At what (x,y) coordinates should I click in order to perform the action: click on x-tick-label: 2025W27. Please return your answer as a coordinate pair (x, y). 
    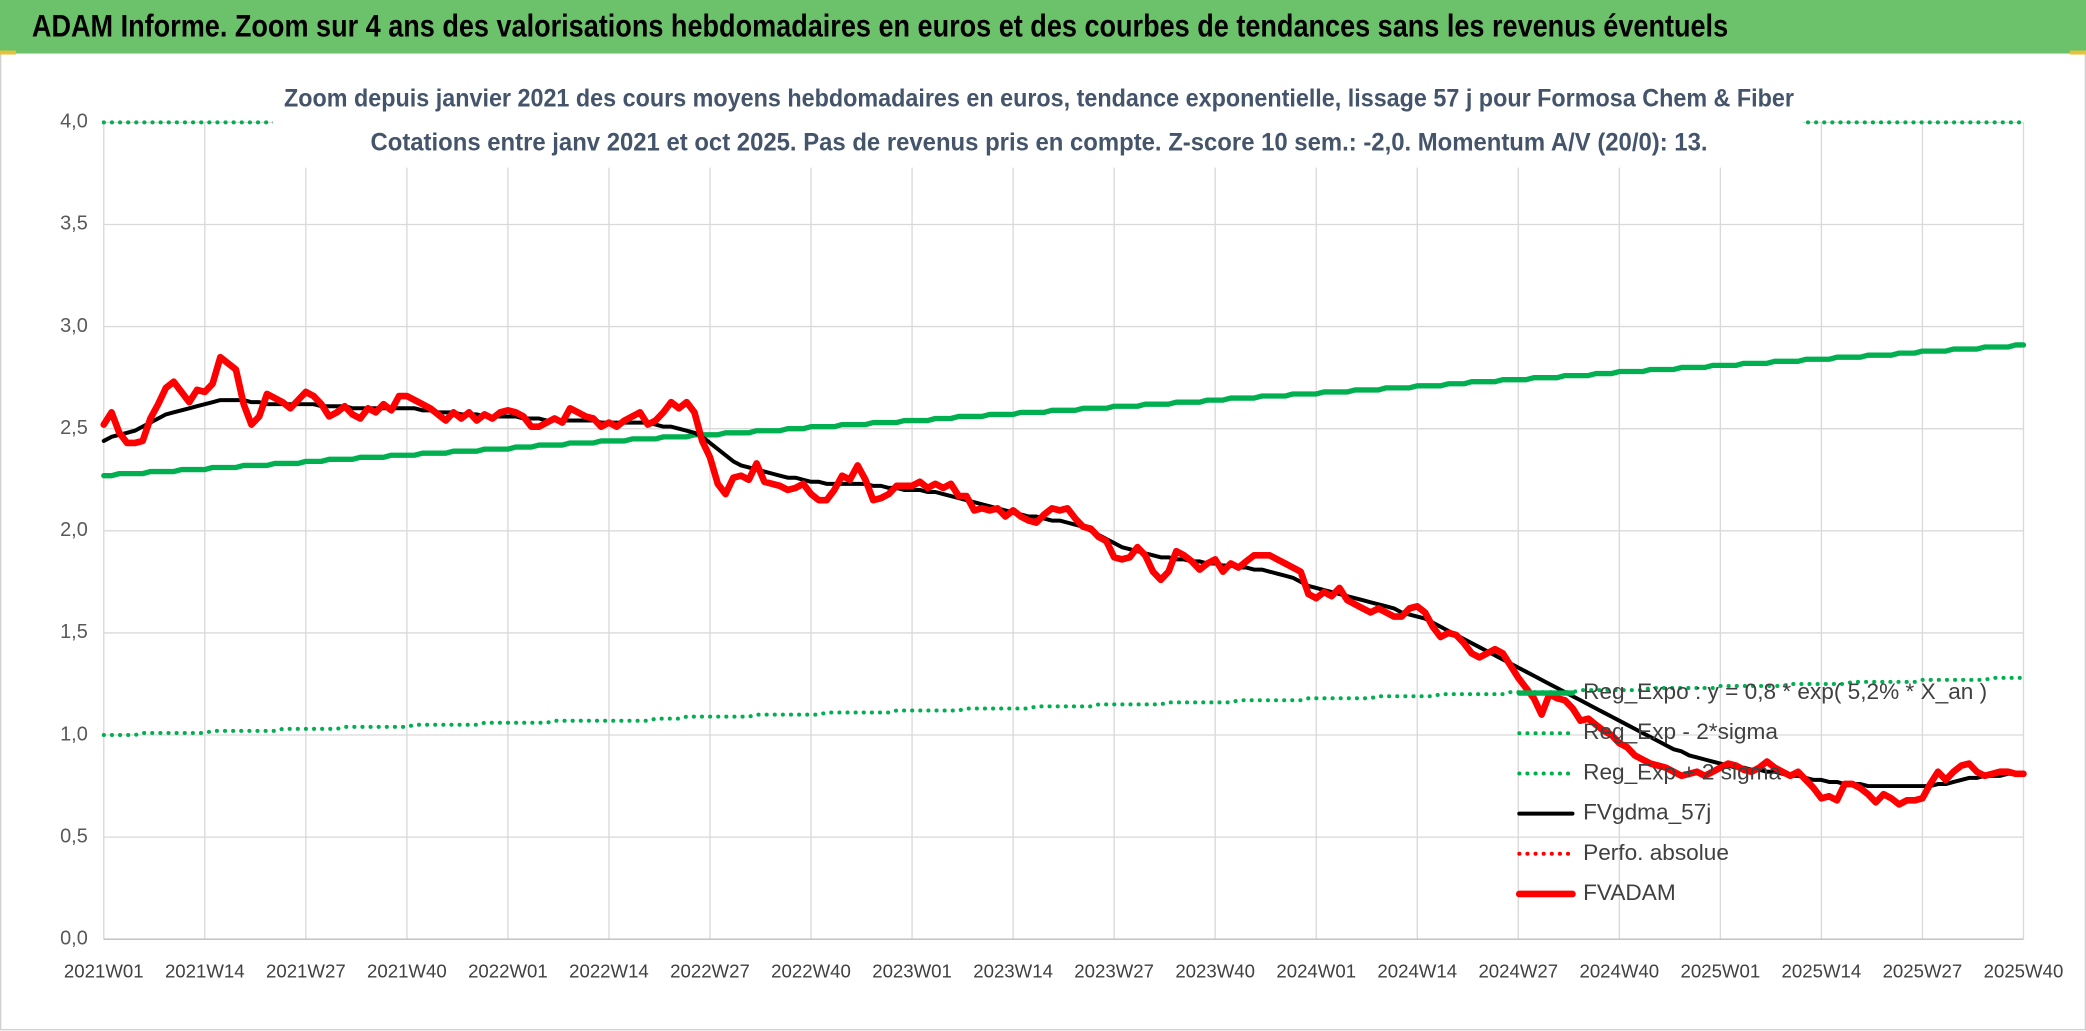
    Looking at the image, I should click on (1923, 970).